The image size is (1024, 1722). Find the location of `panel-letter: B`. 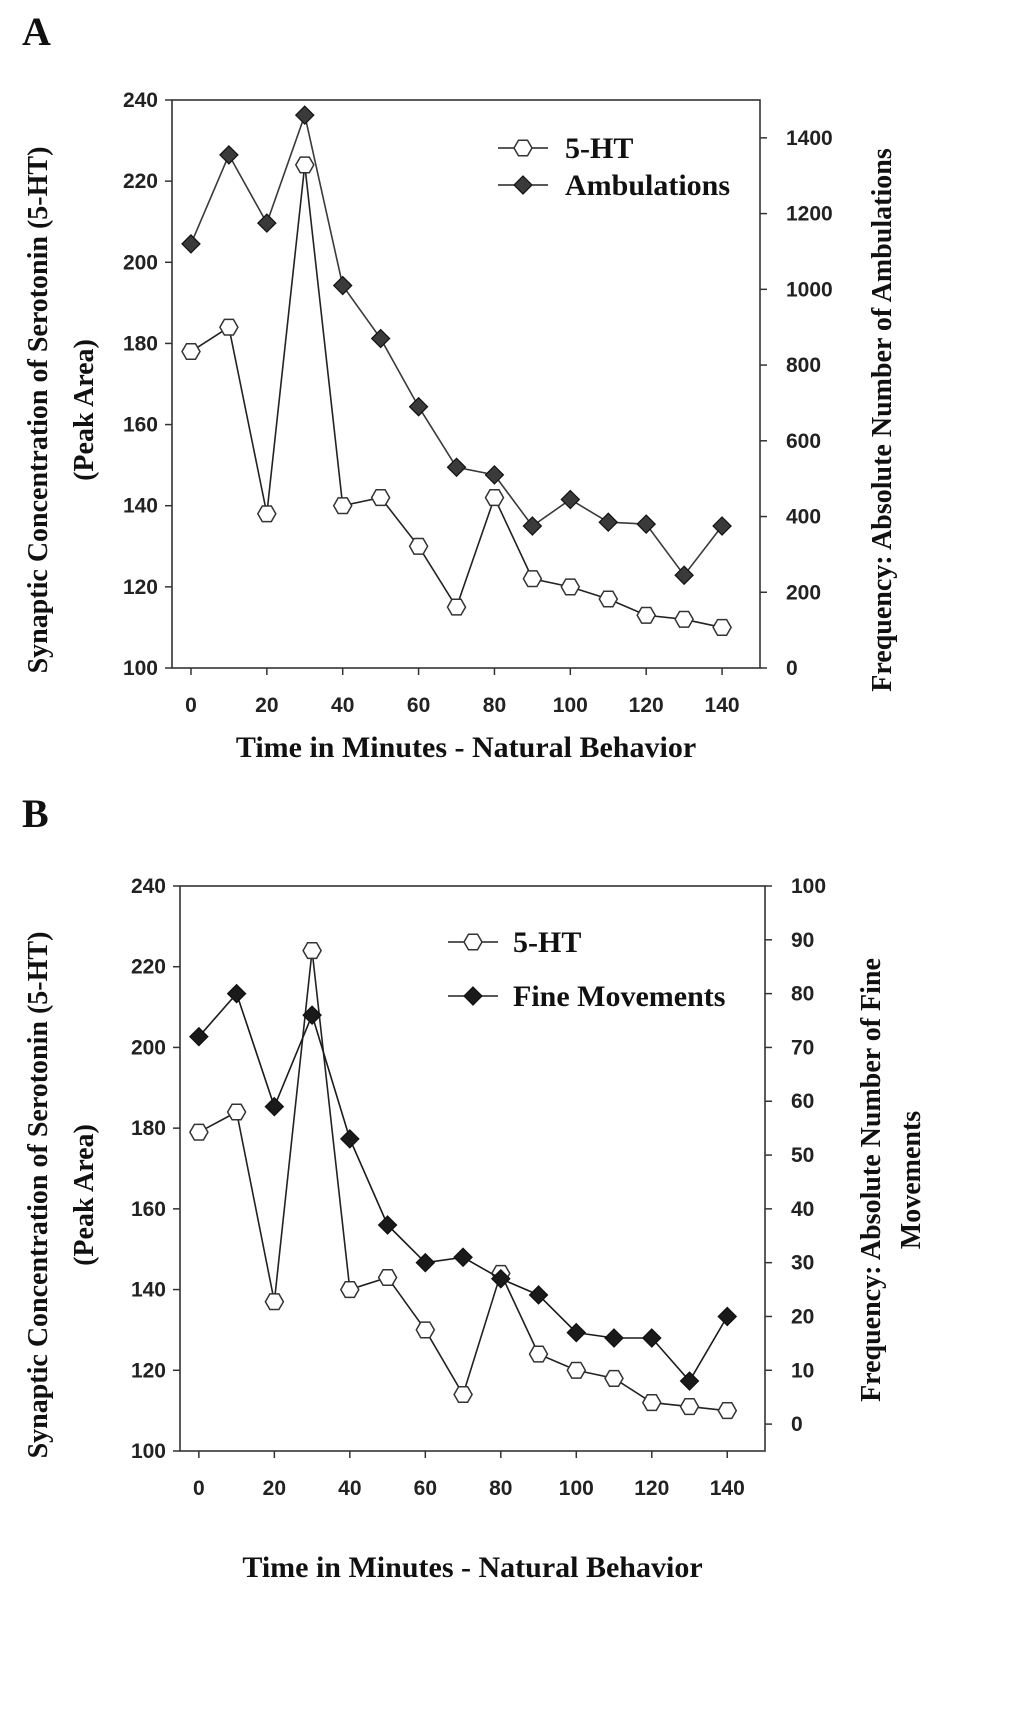

panel-letter: B is located at coordinates (35, 813).